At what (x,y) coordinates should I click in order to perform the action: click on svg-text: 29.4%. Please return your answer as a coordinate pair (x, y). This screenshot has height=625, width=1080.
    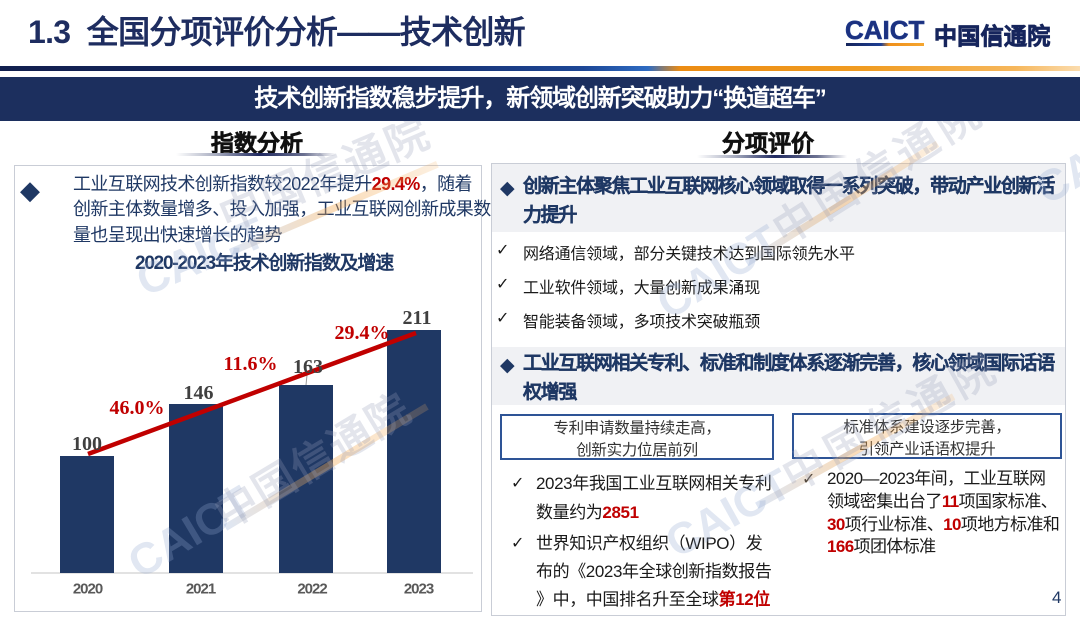
    Looking at the image, I should click on (362, 333).